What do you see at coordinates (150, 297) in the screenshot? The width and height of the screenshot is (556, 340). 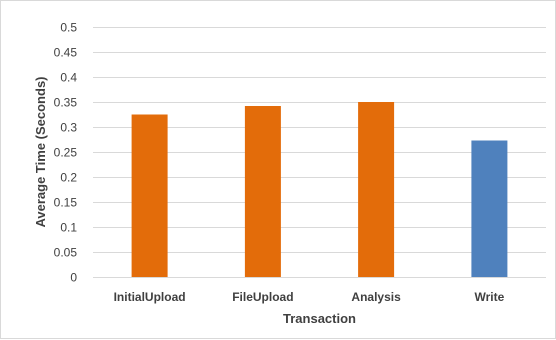 I see `x-tick-label: InitialUpload` at bounding box center [150, 297].